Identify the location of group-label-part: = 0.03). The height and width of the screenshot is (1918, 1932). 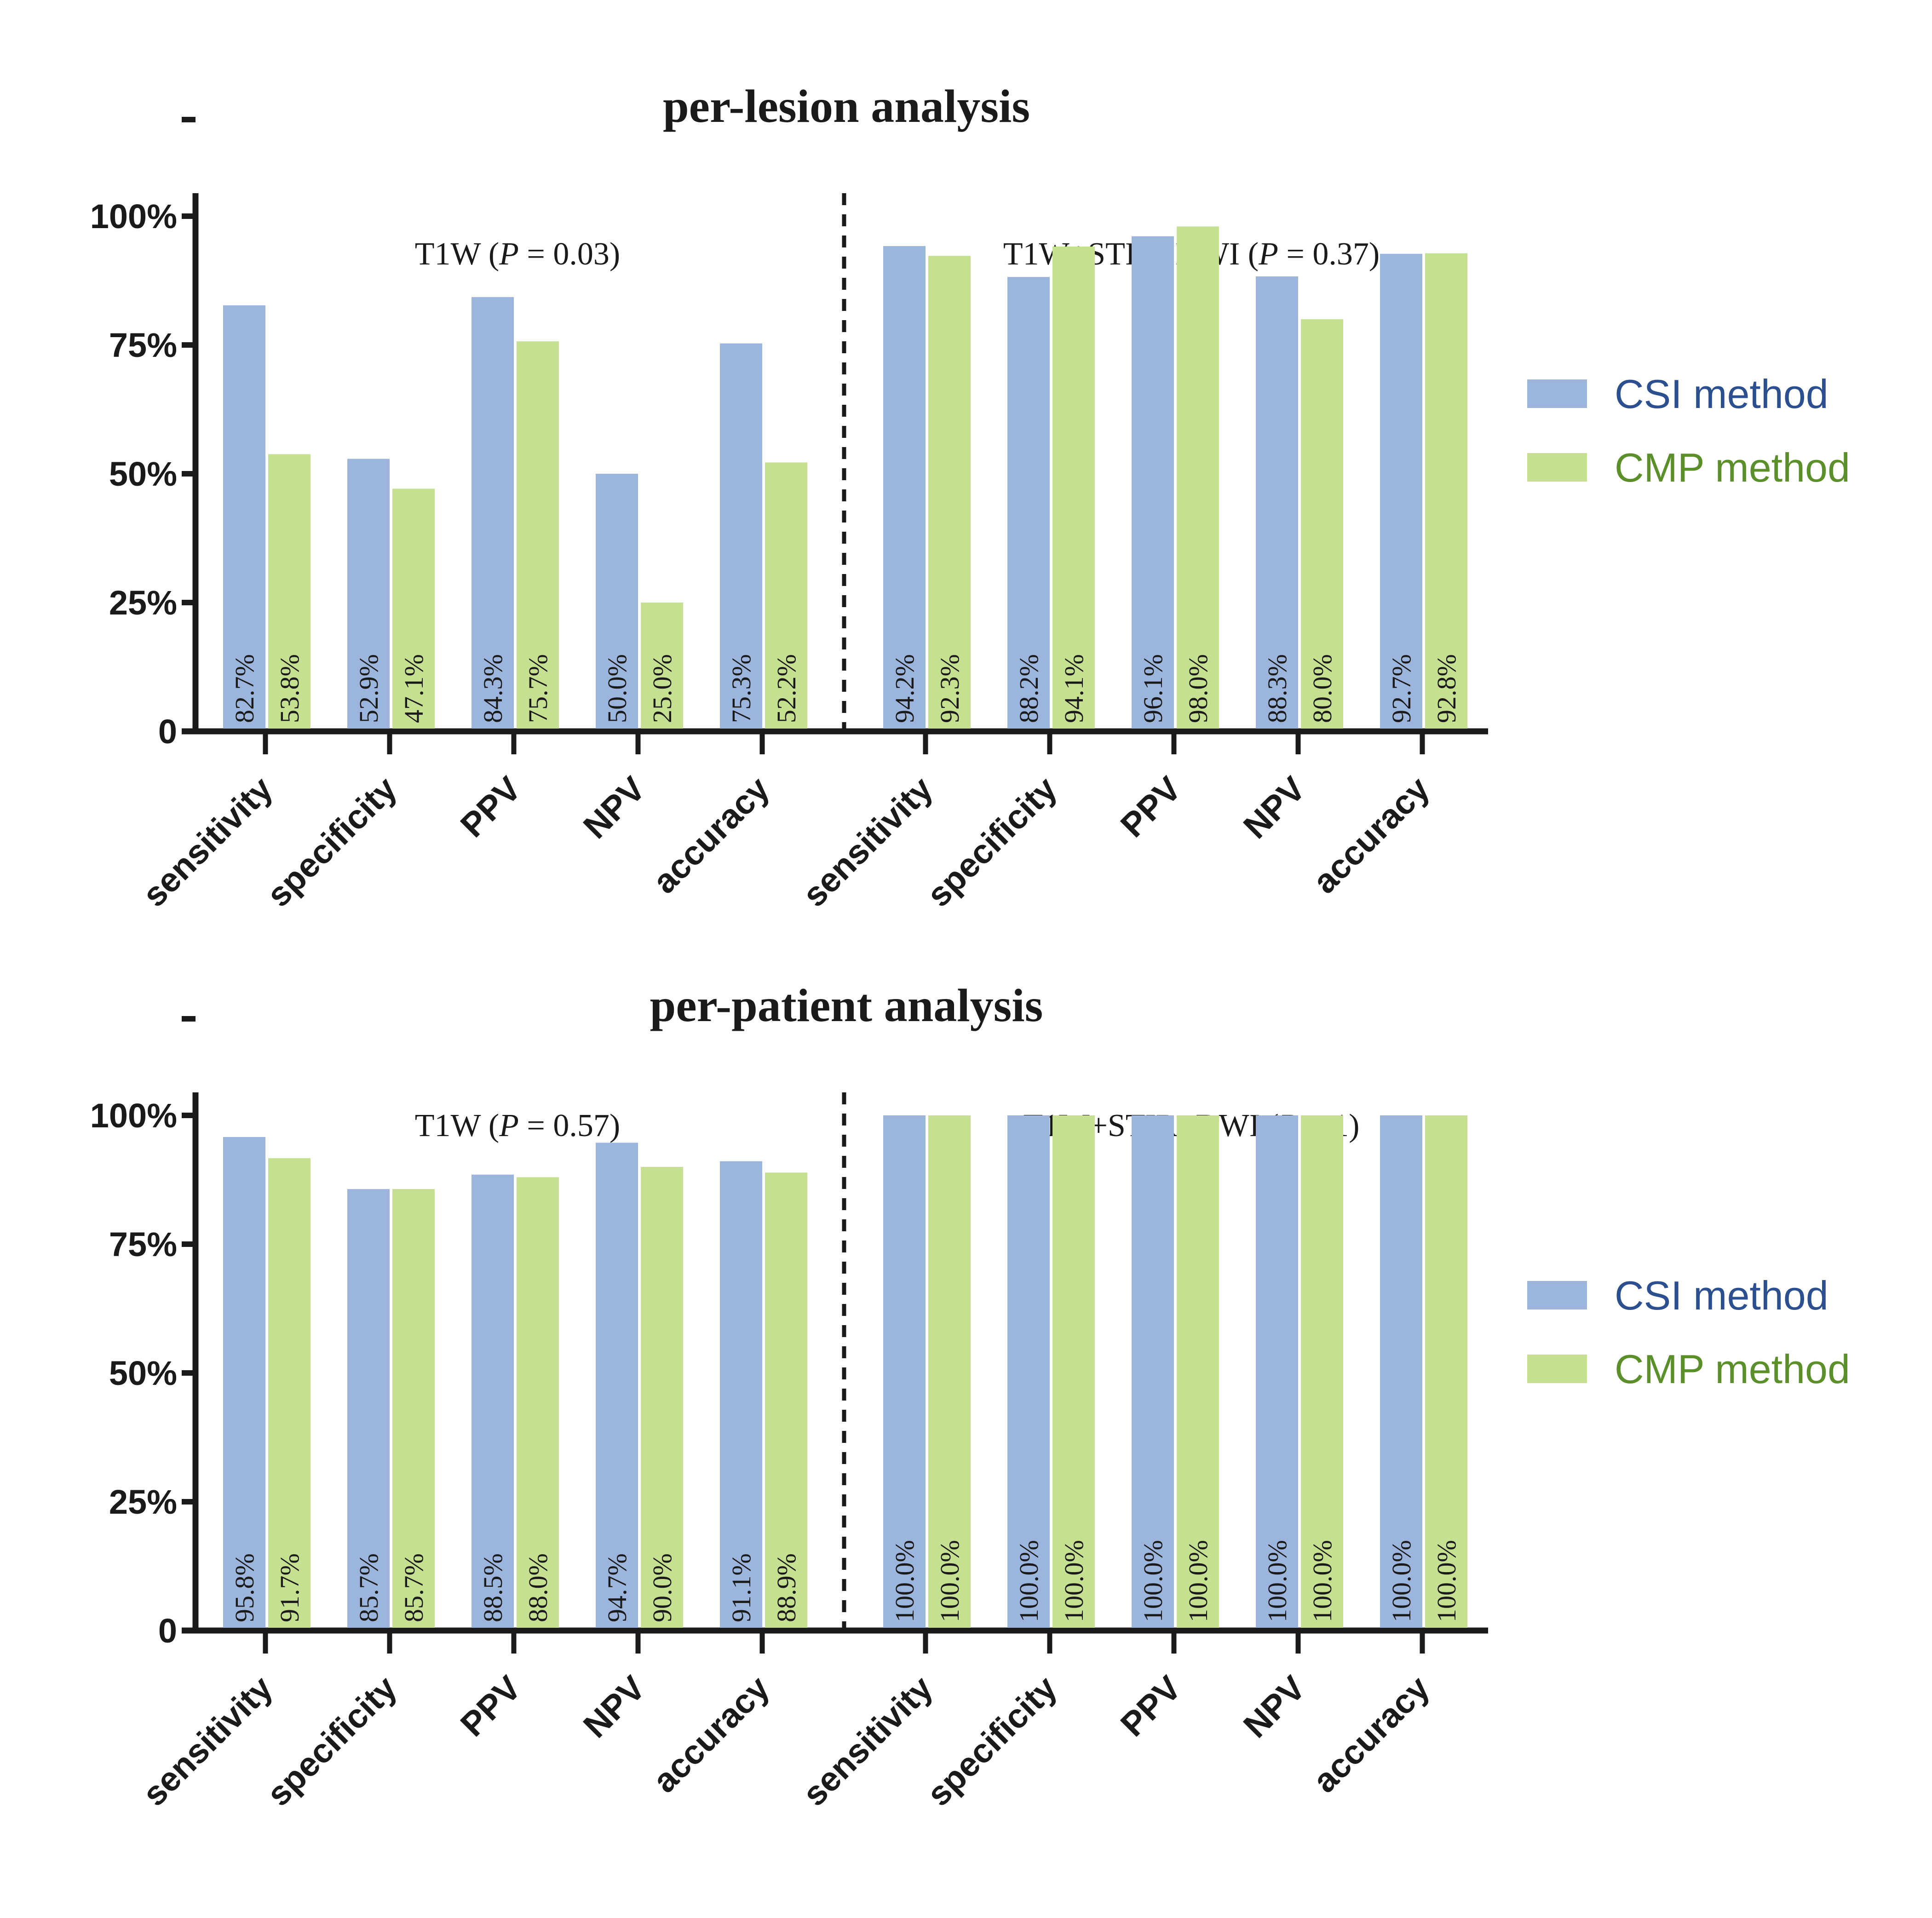
(569, 254).